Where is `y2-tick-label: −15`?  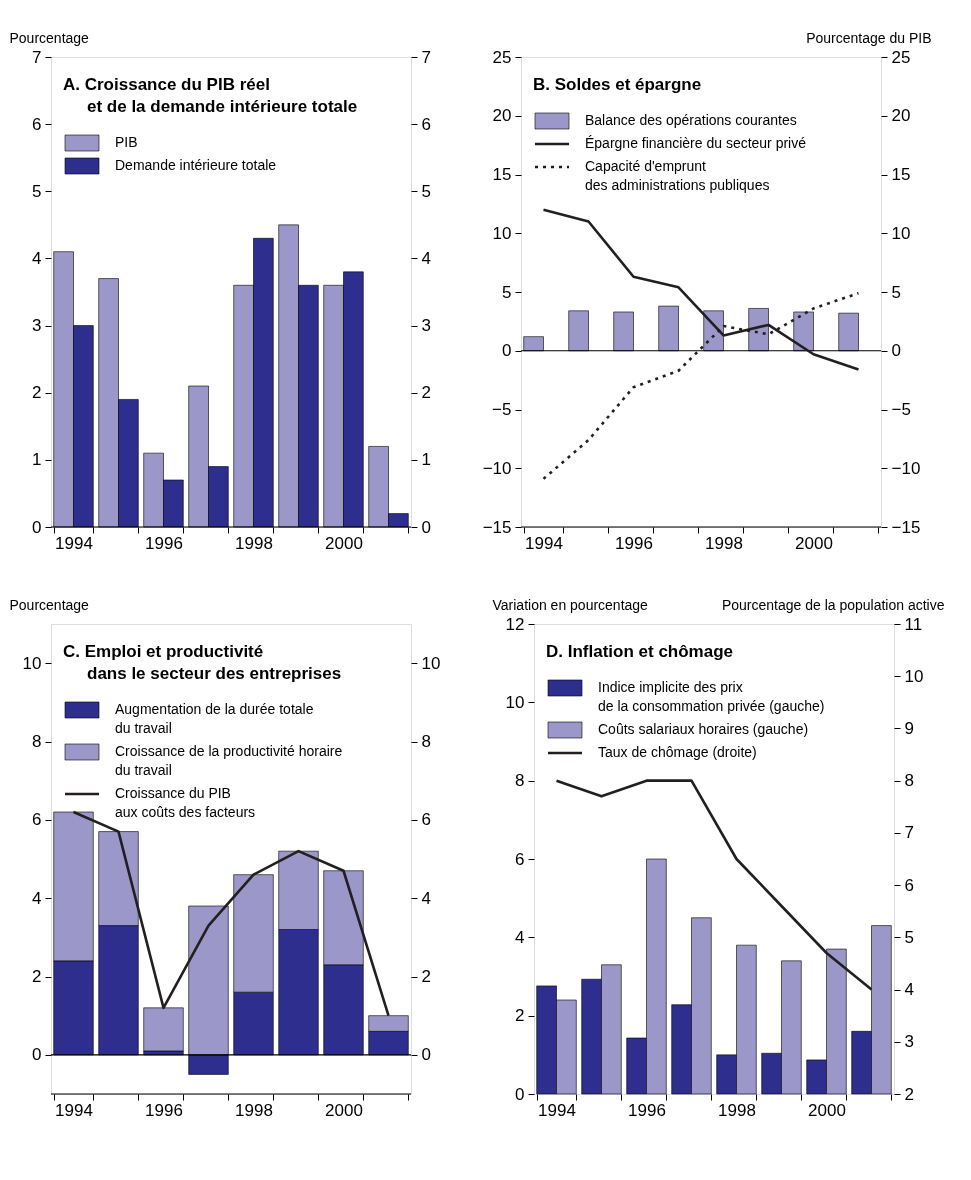
y2-tick-label: −15 is located at coordinates (906, 527).